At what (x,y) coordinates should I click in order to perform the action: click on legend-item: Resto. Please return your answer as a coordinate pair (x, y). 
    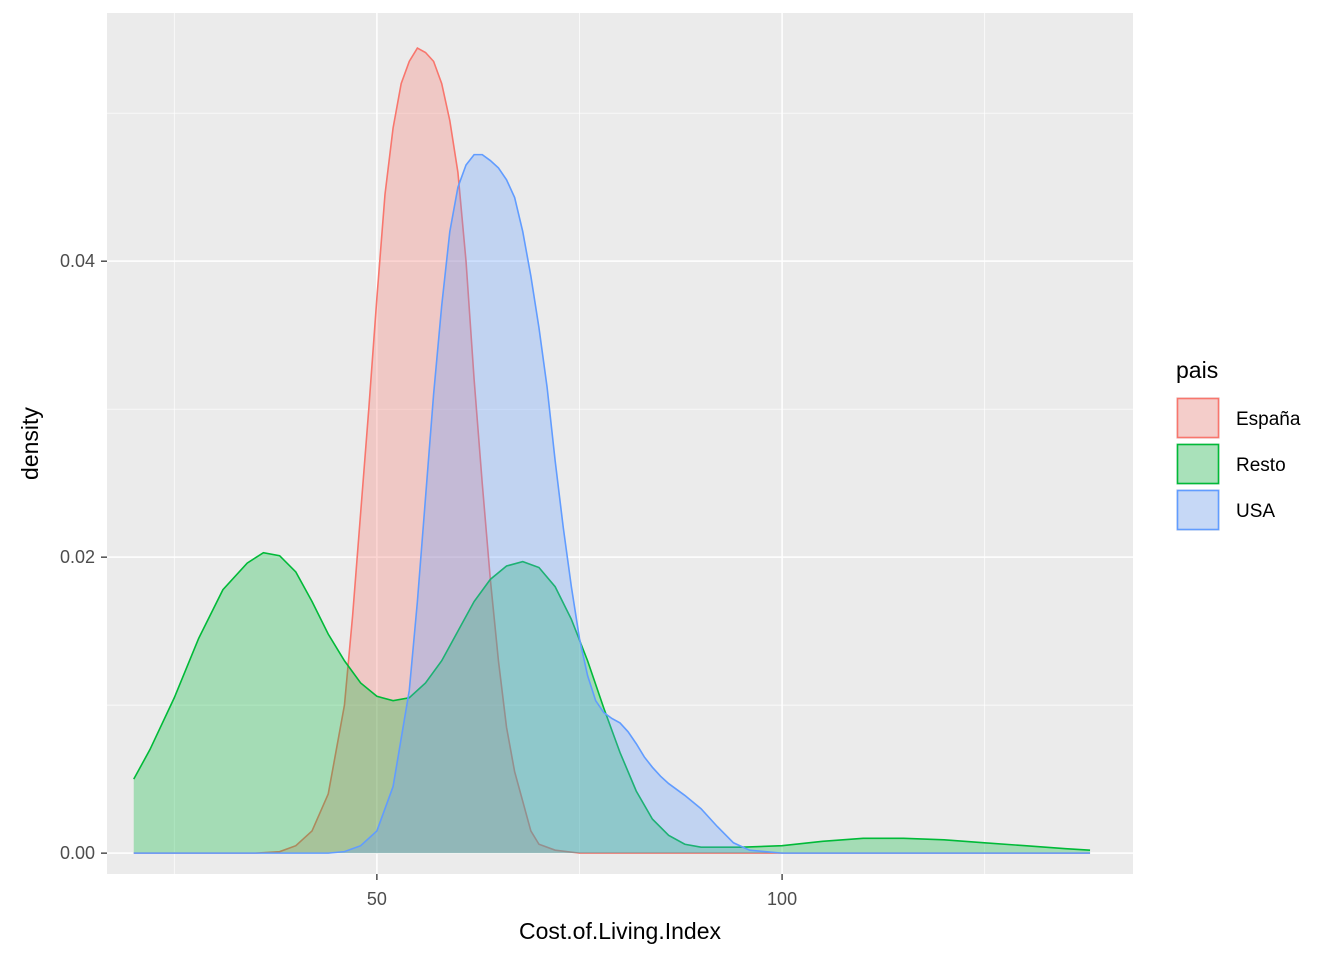
    Looking at the image, I should click on (1231, 464).